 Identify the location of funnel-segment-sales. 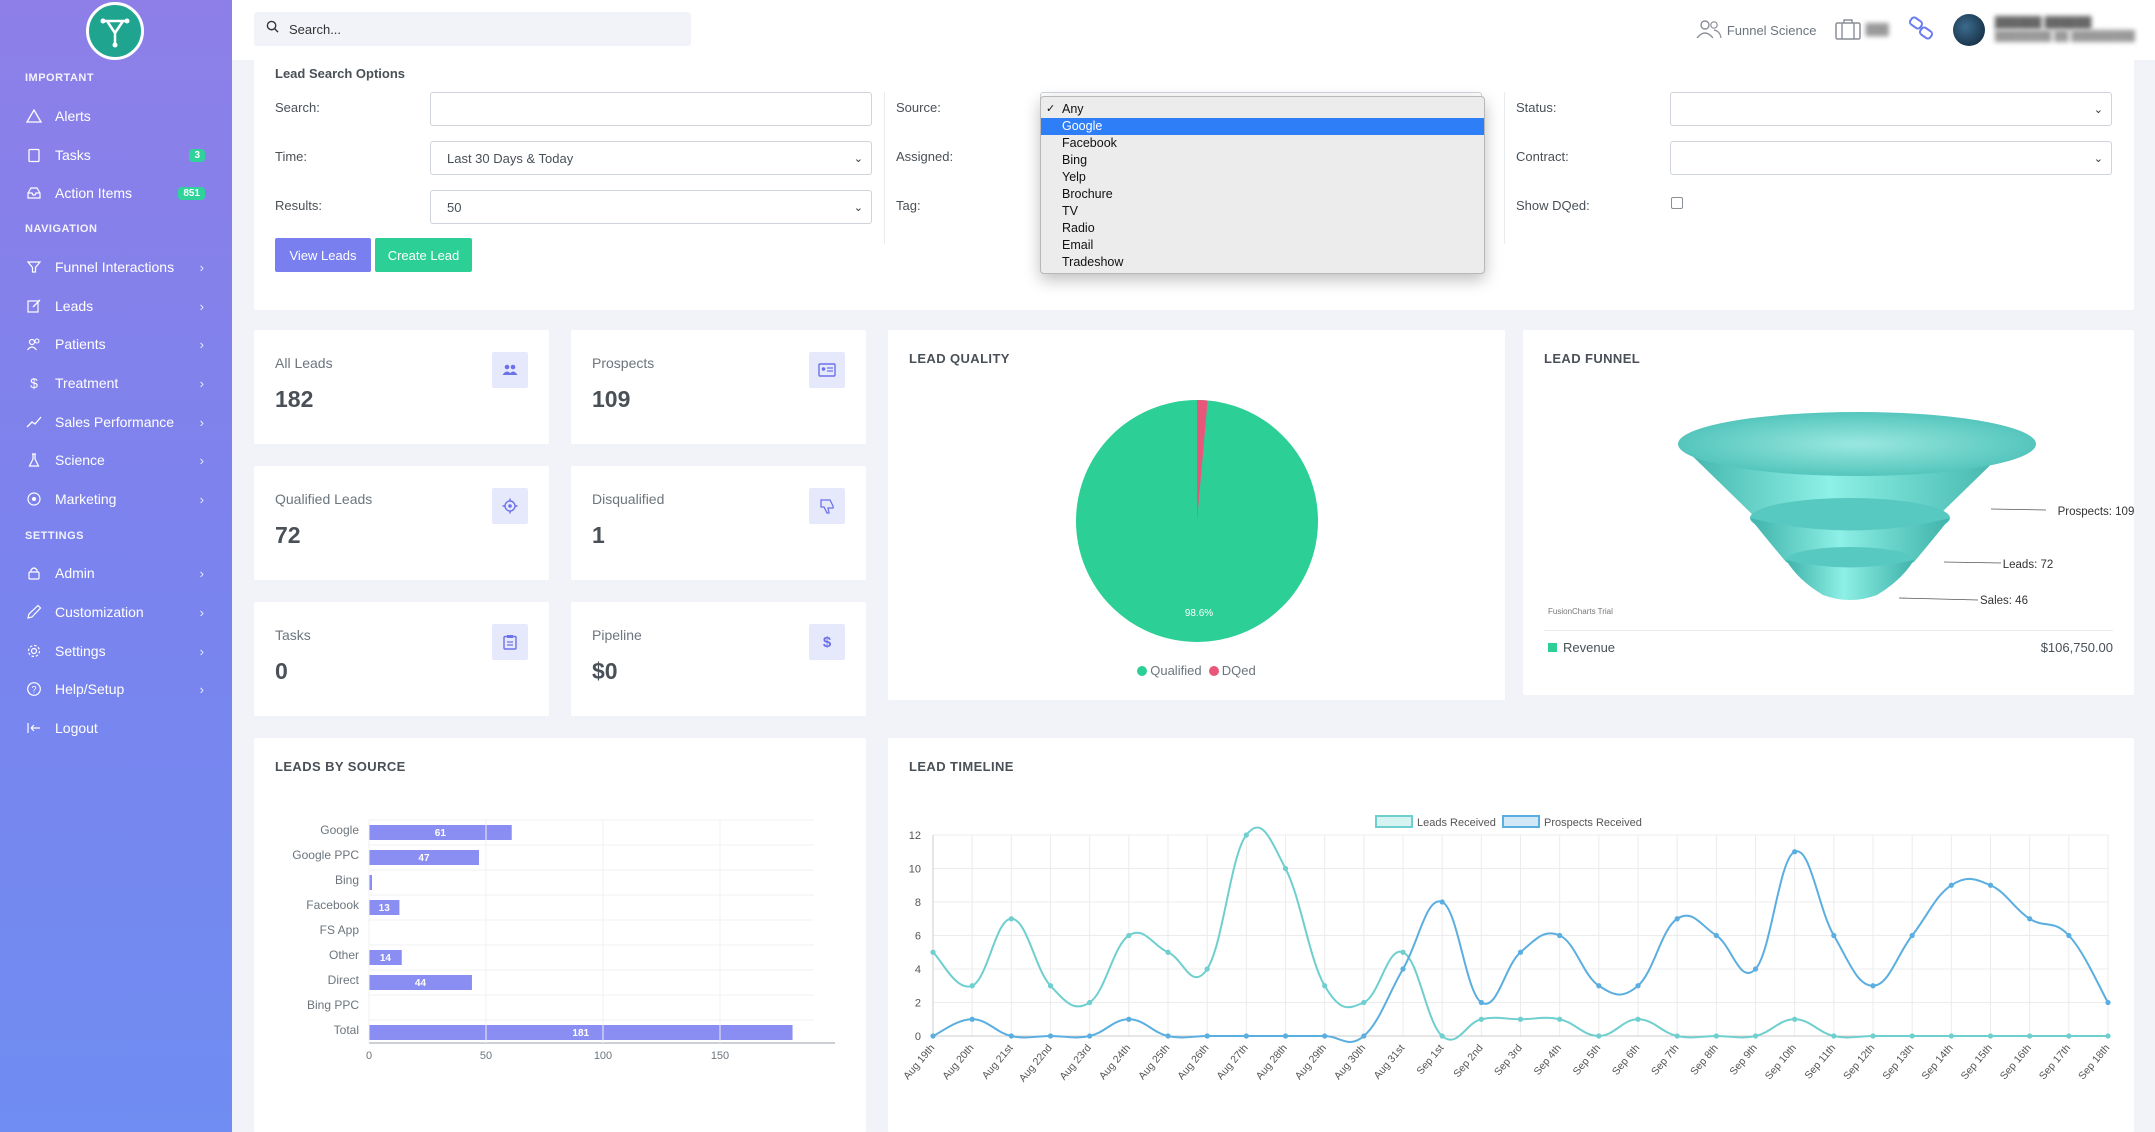
(1850, 580).